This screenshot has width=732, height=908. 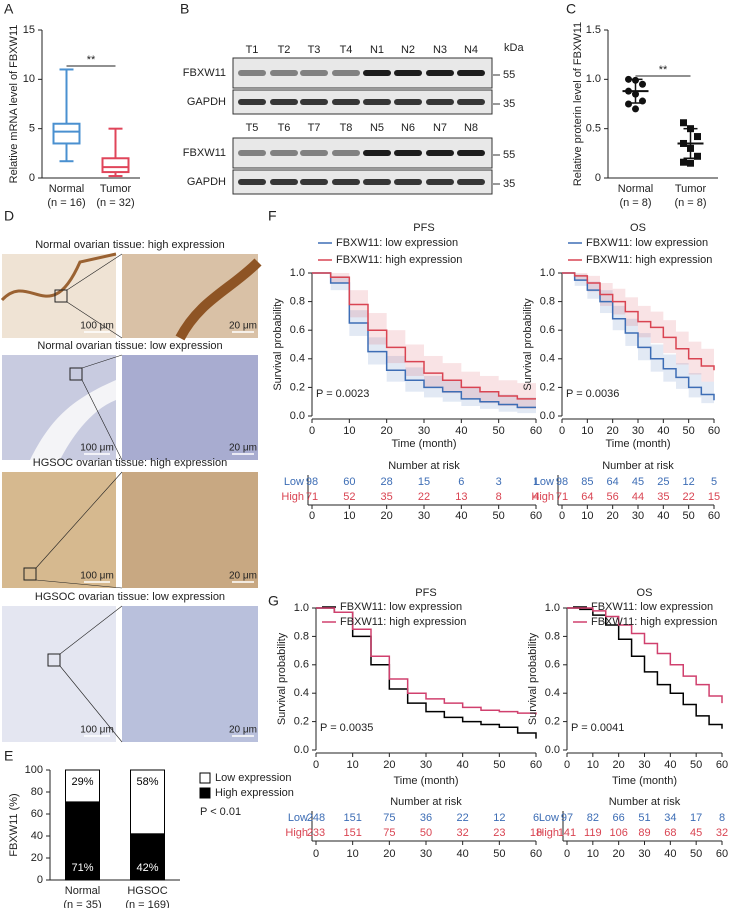 I want to click on risk-x-tick-label: 40, so click(x=461, y=516).